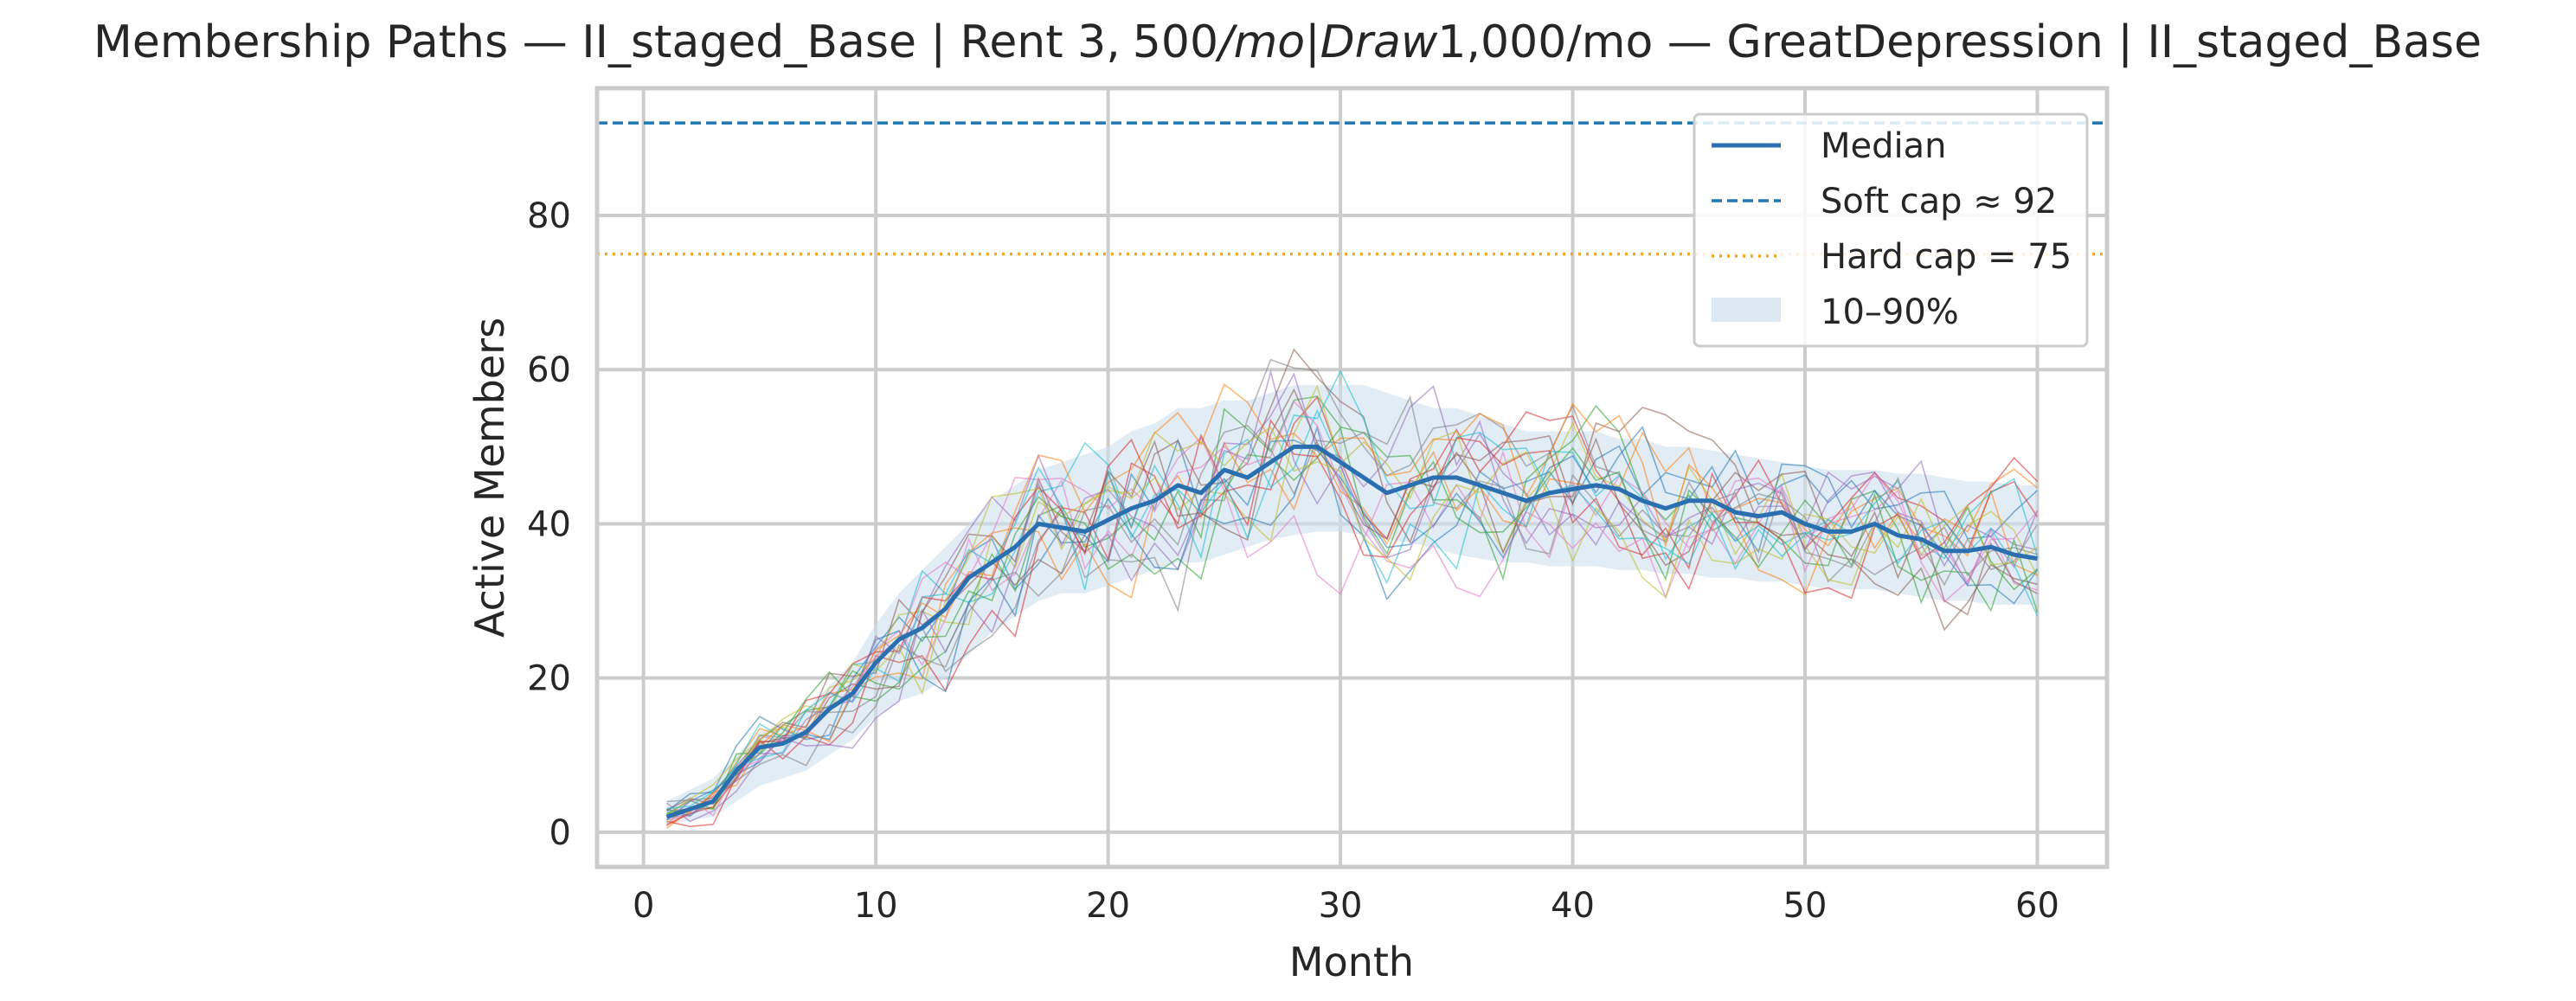 This screenshot has height=1001, width=2576. What do you see at coordinates (489, 478) in the screenshot?
I see `y-axis-label: Active Members` at bounding box center [489, 478].